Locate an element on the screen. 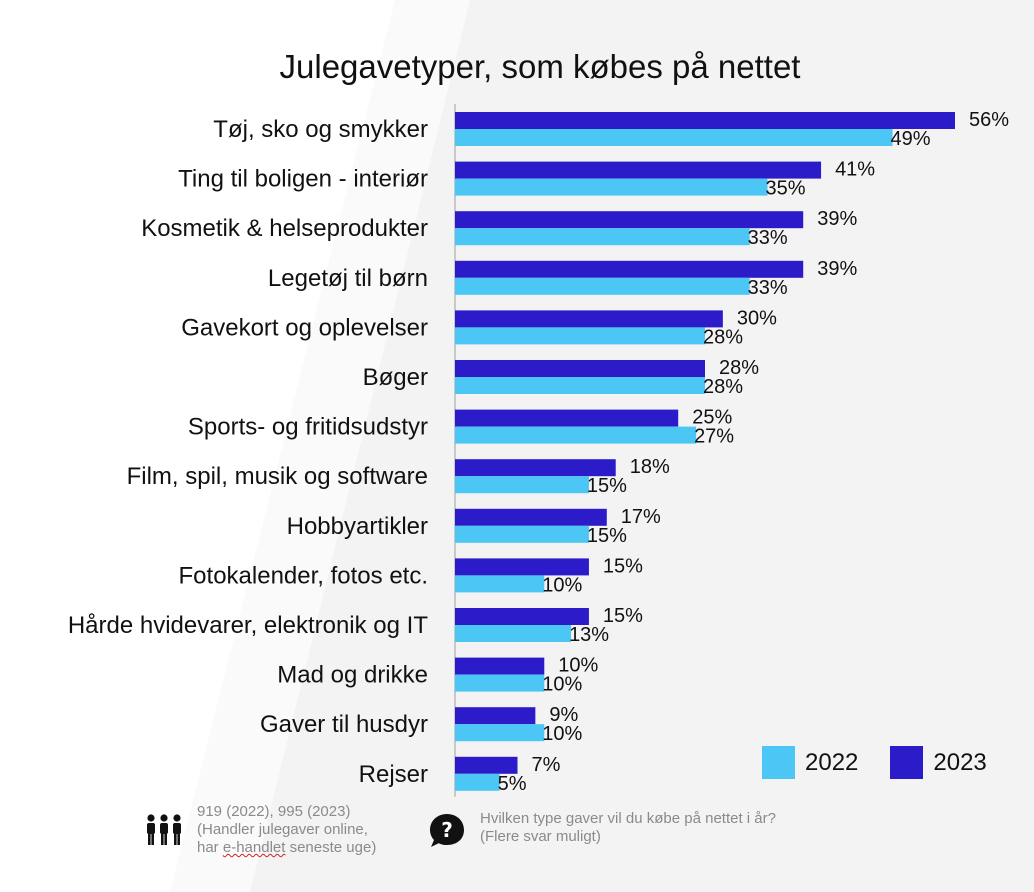  value-label-2022: 35% is located at coordinates (786, 189).